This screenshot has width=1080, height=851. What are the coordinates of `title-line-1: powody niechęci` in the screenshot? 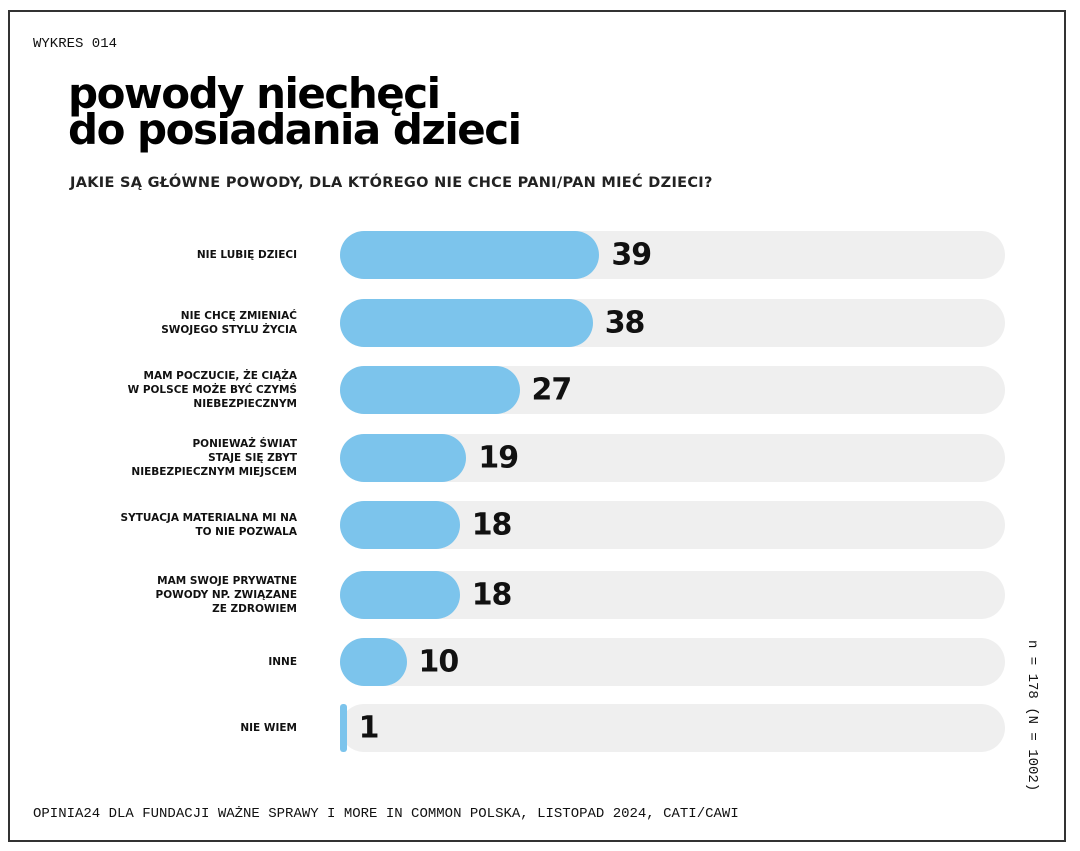 It's located at (254, 93).